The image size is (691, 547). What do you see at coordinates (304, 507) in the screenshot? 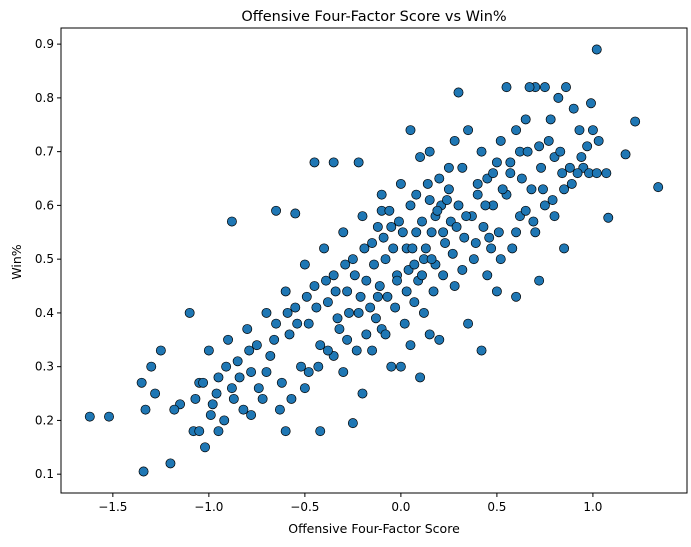
I see `x-tick-label: −0.5` at bounding box center [304, 507].